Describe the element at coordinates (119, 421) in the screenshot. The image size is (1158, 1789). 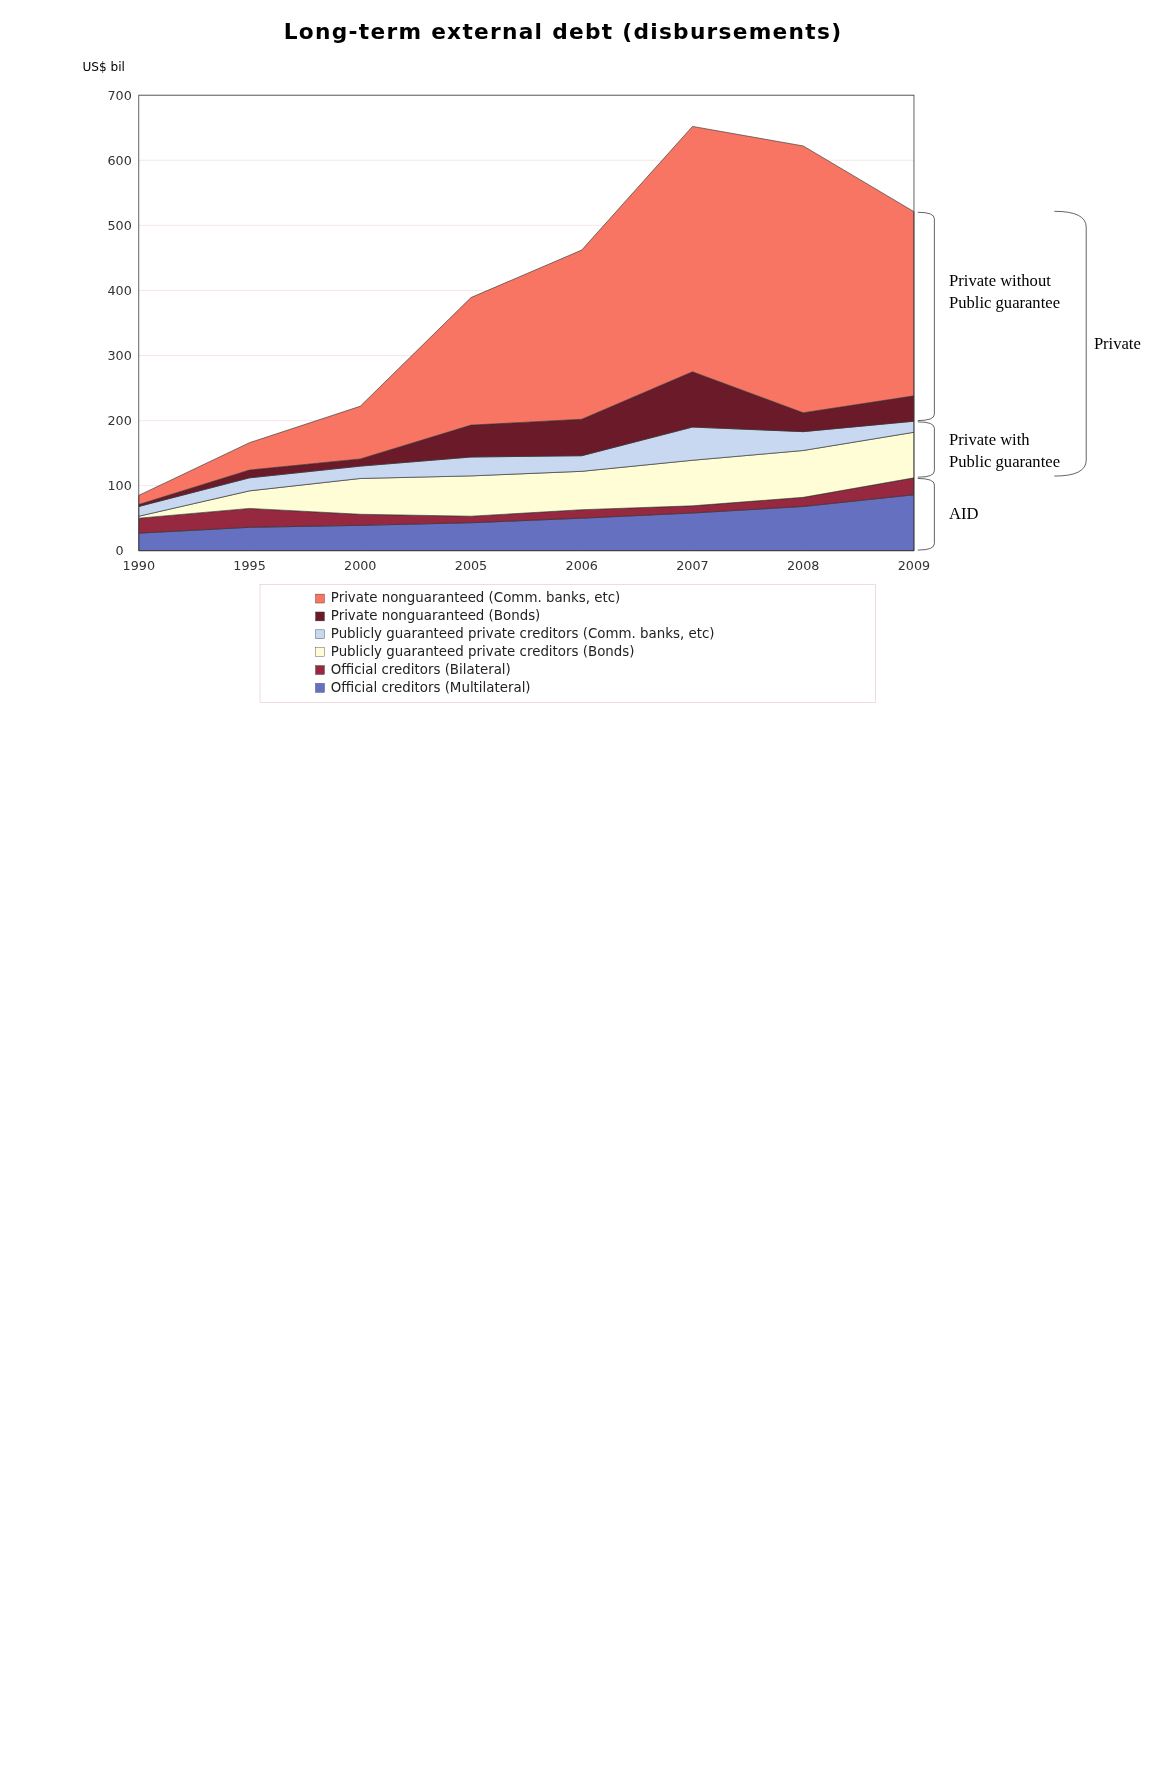
I see `y-tick-label: 200` at that location.